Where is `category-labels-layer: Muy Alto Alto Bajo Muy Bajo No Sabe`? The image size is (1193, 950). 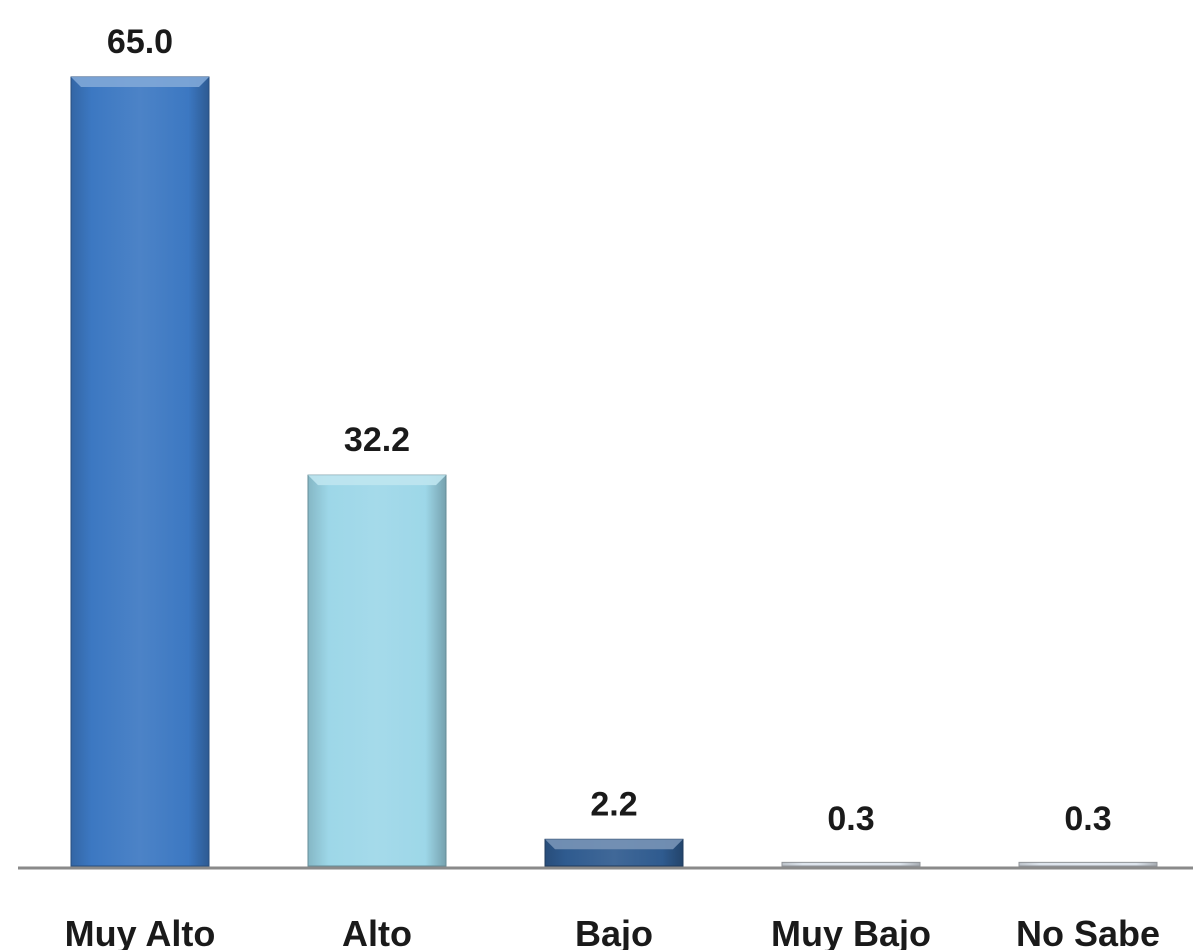 category-labels-layer: Muy Alto Alto Bajo Muy Bajo No Sabe is located at coordinates (612, 931).